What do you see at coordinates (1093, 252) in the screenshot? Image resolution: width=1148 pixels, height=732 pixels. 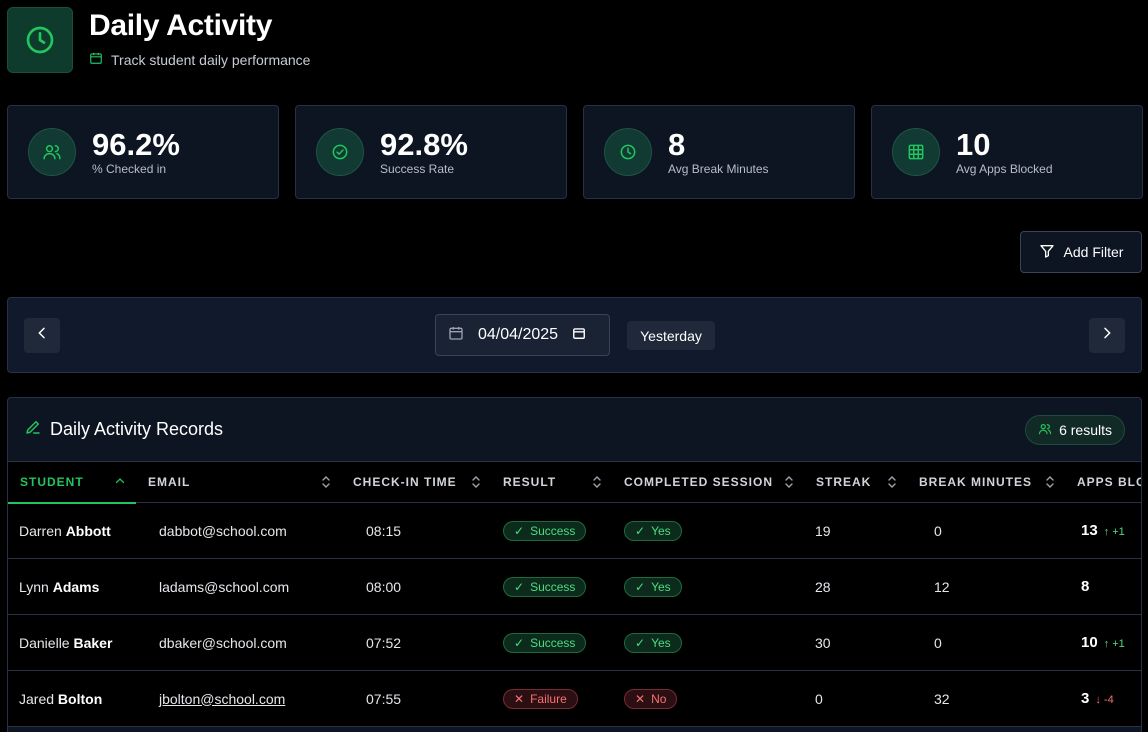 I see `add-filter-label: Add Filter` at bounding box center [1093, 252].